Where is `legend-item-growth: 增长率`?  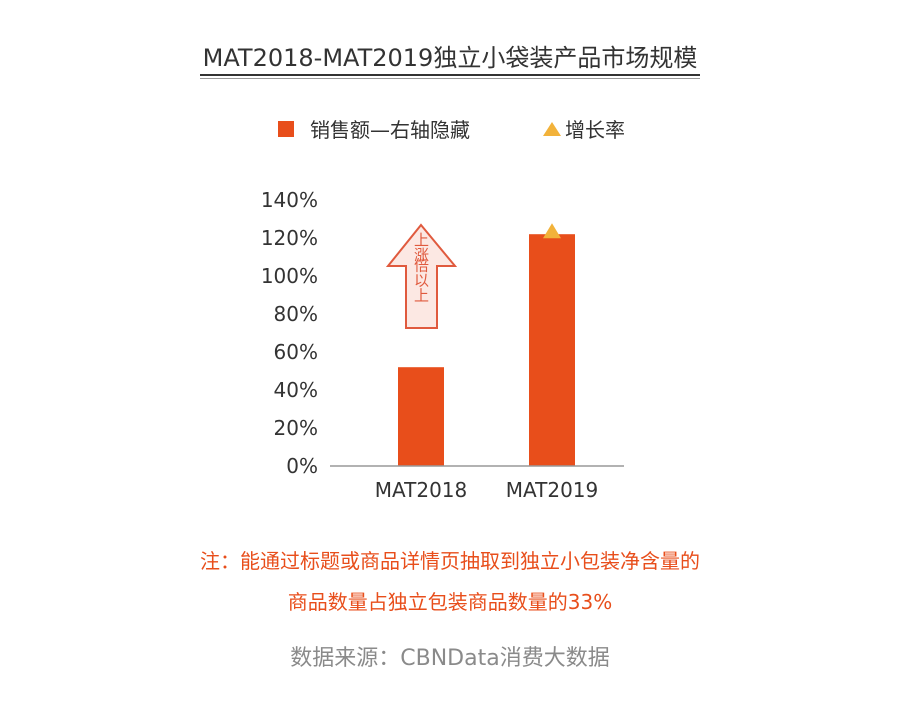
legend-item-growth: 增长率 is located at coordinates (584, 128).